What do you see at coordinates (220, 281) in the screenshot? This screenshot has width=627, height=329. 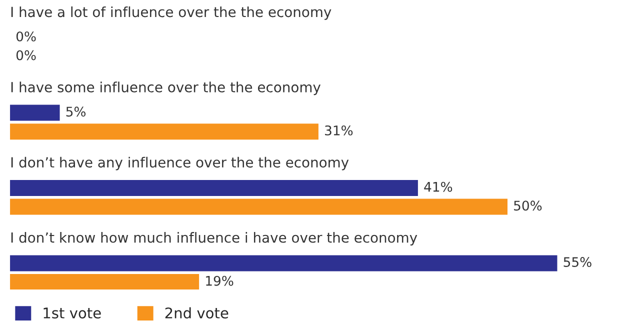 I see `data-label: 19%` at bounding box center [220, 281].